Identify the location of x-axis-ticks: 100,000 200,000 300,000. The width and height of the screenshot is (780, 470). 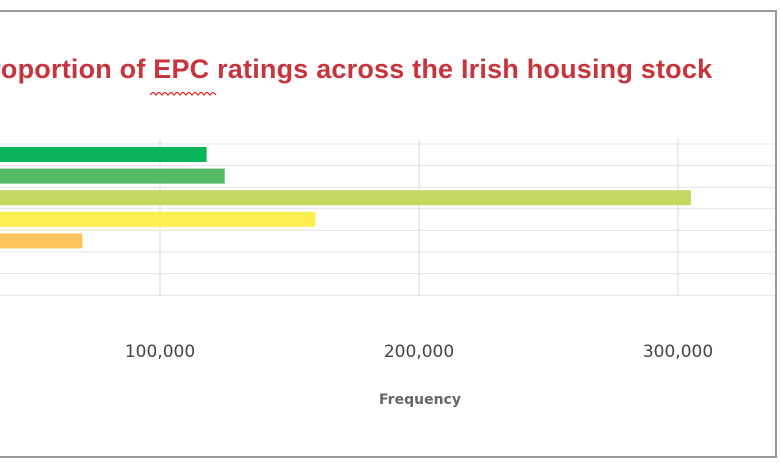
(419, 352).